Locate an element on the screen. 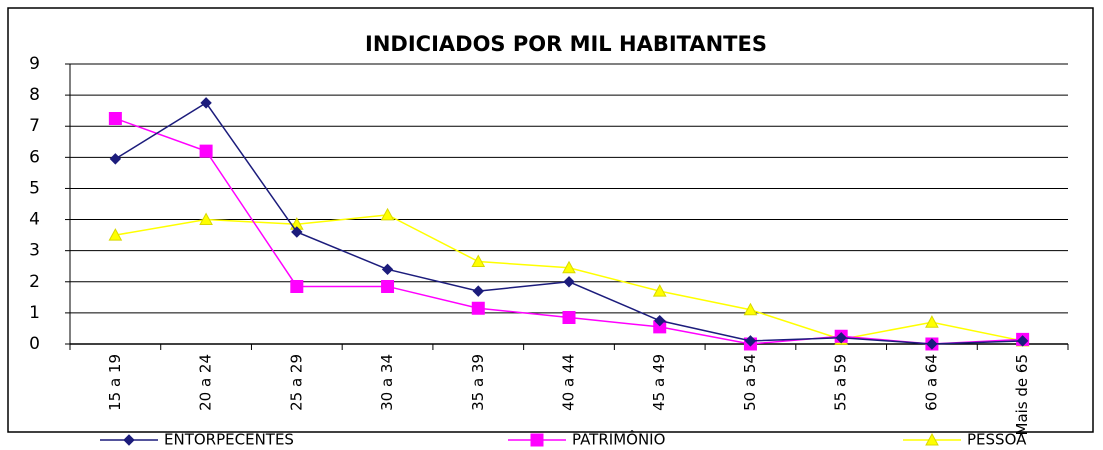  y-tick-label: 4 is located at coordinates (34, 220).